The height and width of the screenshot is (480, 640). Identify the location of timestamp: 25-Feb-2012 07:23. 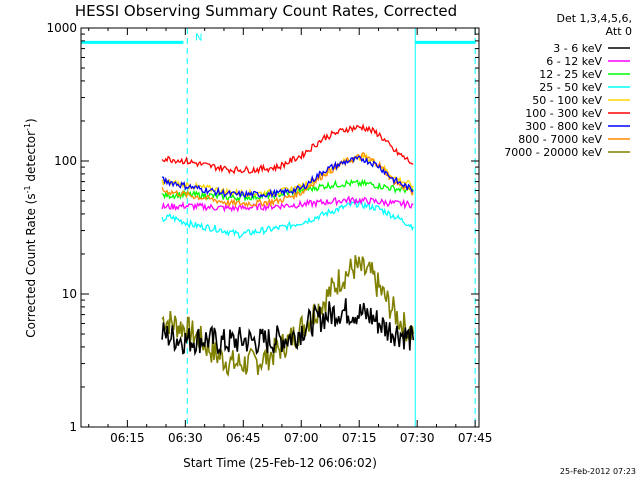
(598, 471).